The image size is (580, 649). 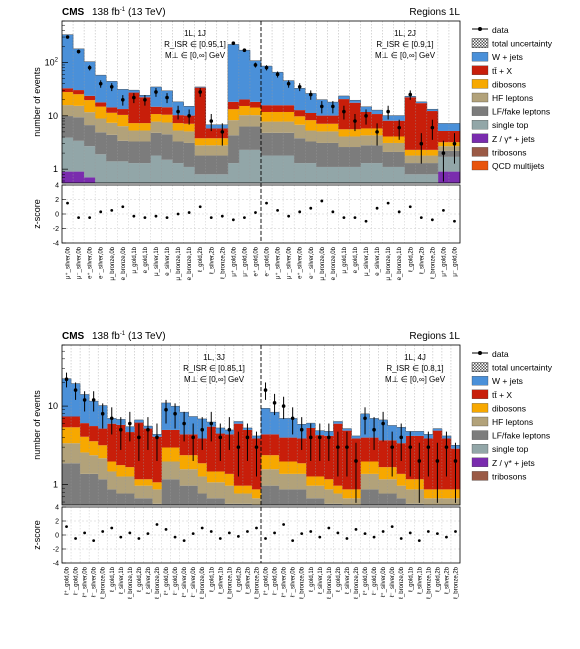 What do you see at coordinates (255, 261) in the screenshot?
I see `x-tick-label: e⁺_gold,0b` at bounding box center [255, 261].